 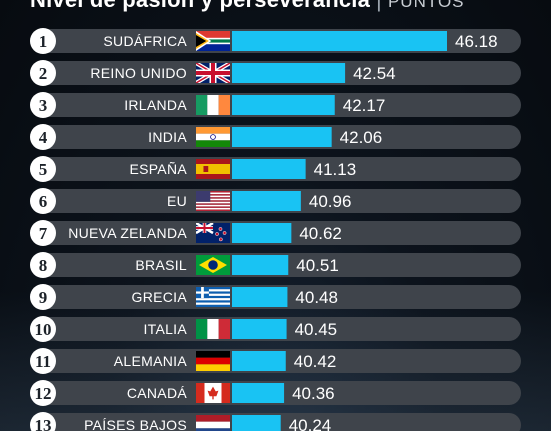 I want to click on rank-number: 12, so click(x=43, y=393).